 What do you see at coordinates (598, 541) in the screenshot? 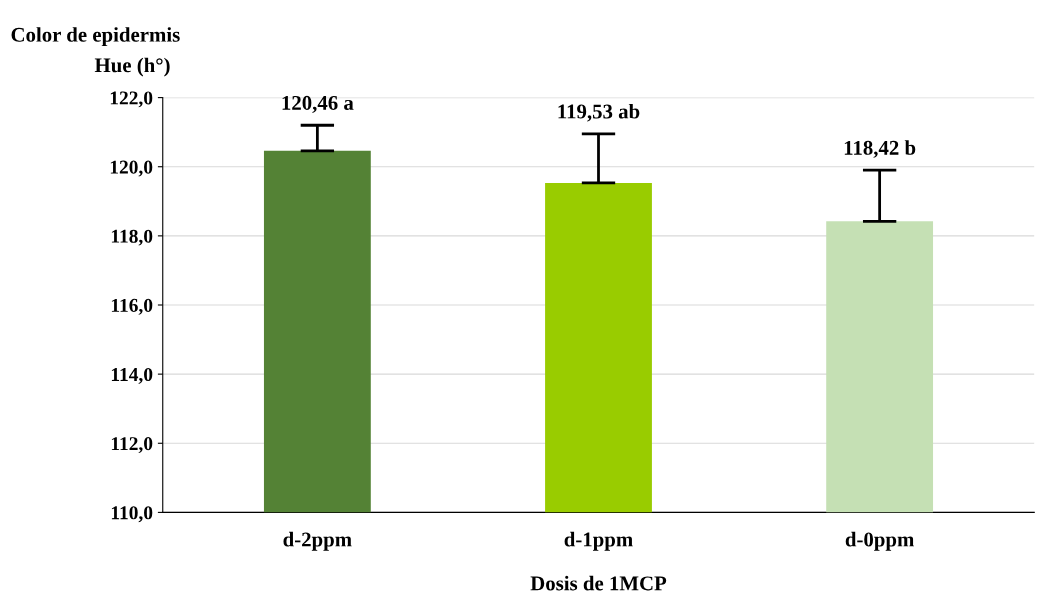
I see `x-tick-label: d-1ppm` at bounding box center [598, 541].